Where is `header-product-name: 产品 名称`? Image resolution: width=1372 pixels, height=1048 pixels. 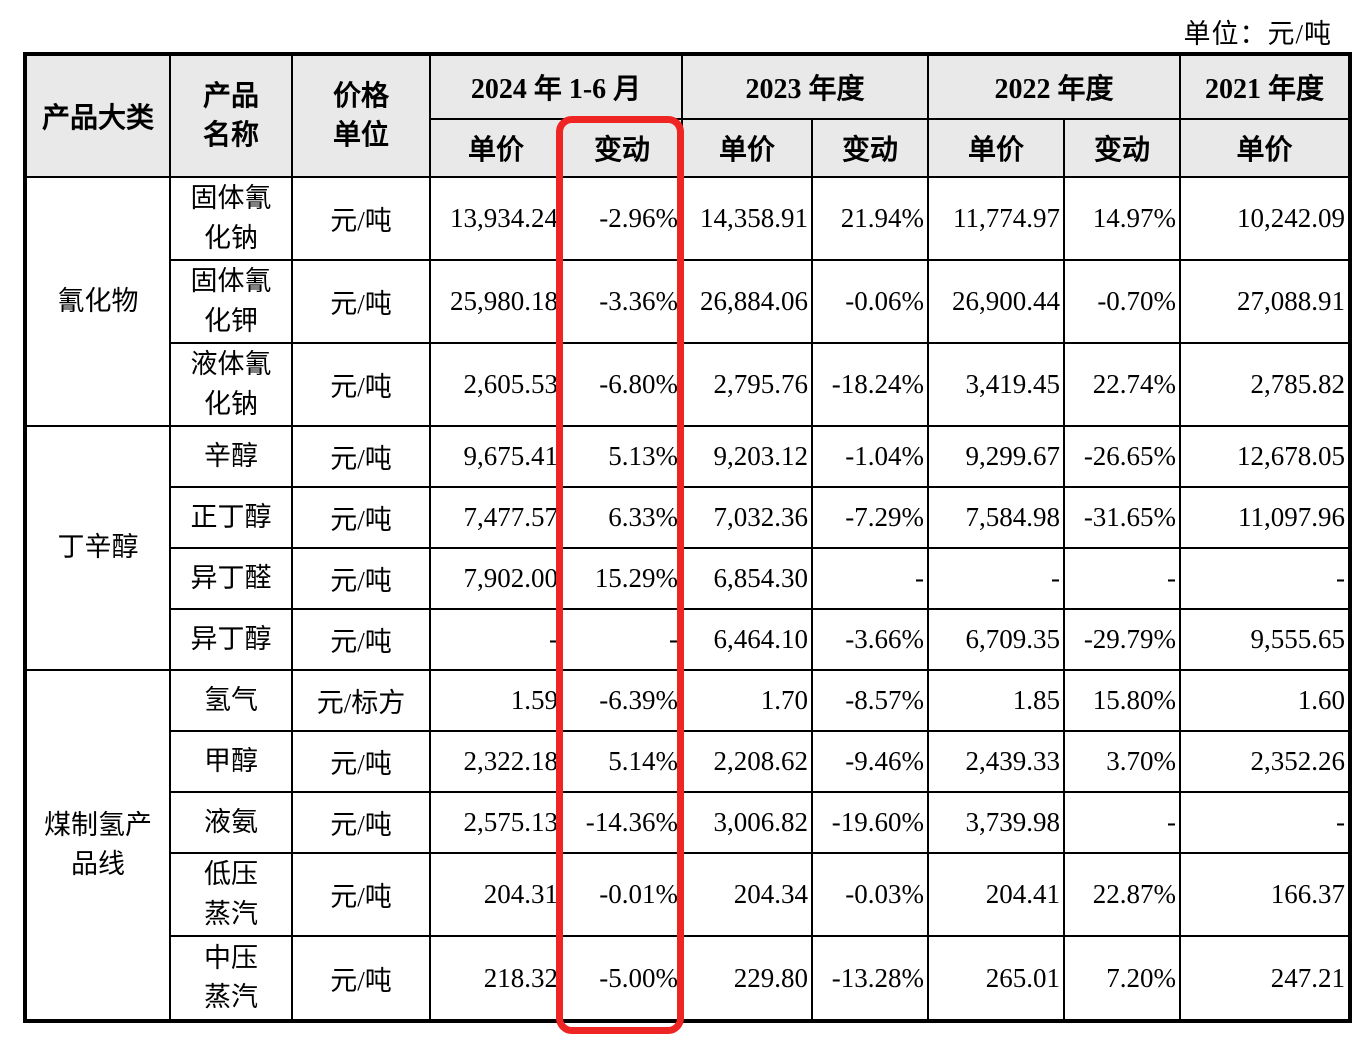 header-product-name: 产品 名称 is located at coordinates (231, 115).